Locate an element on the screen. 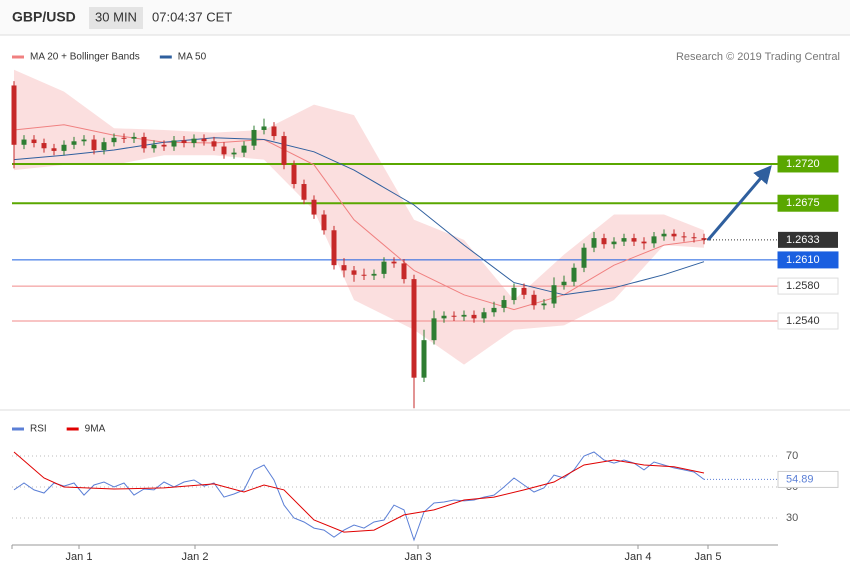 Image resolution: width=850 pixels, height=576 pixels. time: 07:04:37 CET is located at coordinates (192, 16).